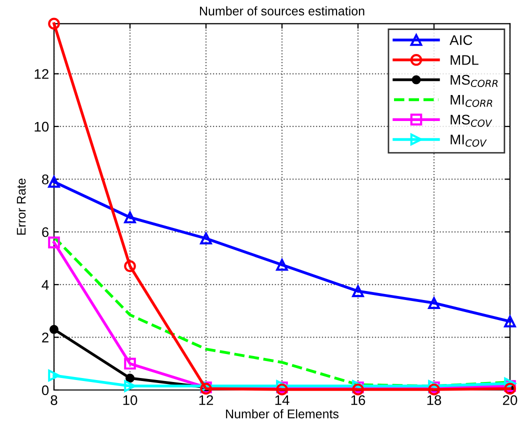  What do you see at coordinates (41, 127) in the screenshot?
I see `y-tick-label: 10` at bounding box center [41, 127].